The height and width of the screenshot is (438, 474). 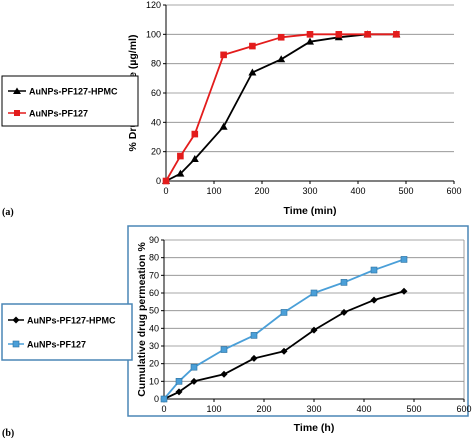 What do you see at coordinates (154, 381) in the screenshot?
I see `b-y-tick-label: 10` at bounding box center [154, 381].